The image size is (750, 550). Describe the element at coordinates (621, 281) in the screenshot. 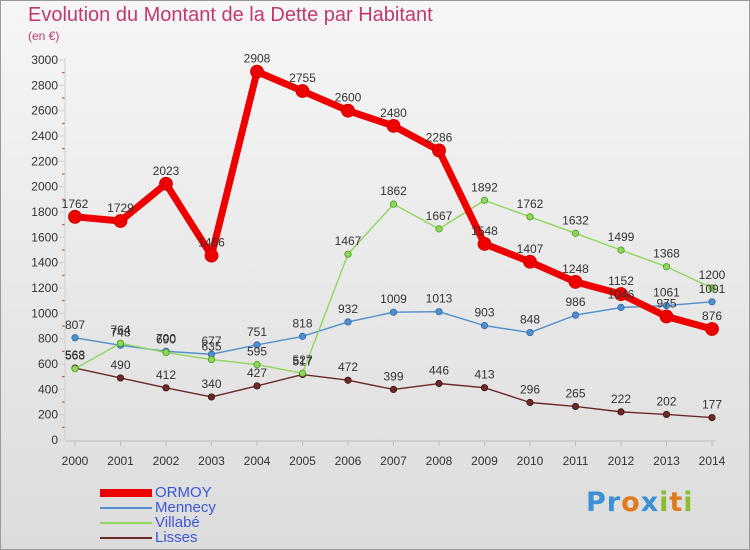

I see `data-label-ormoy: 1152` at that location.